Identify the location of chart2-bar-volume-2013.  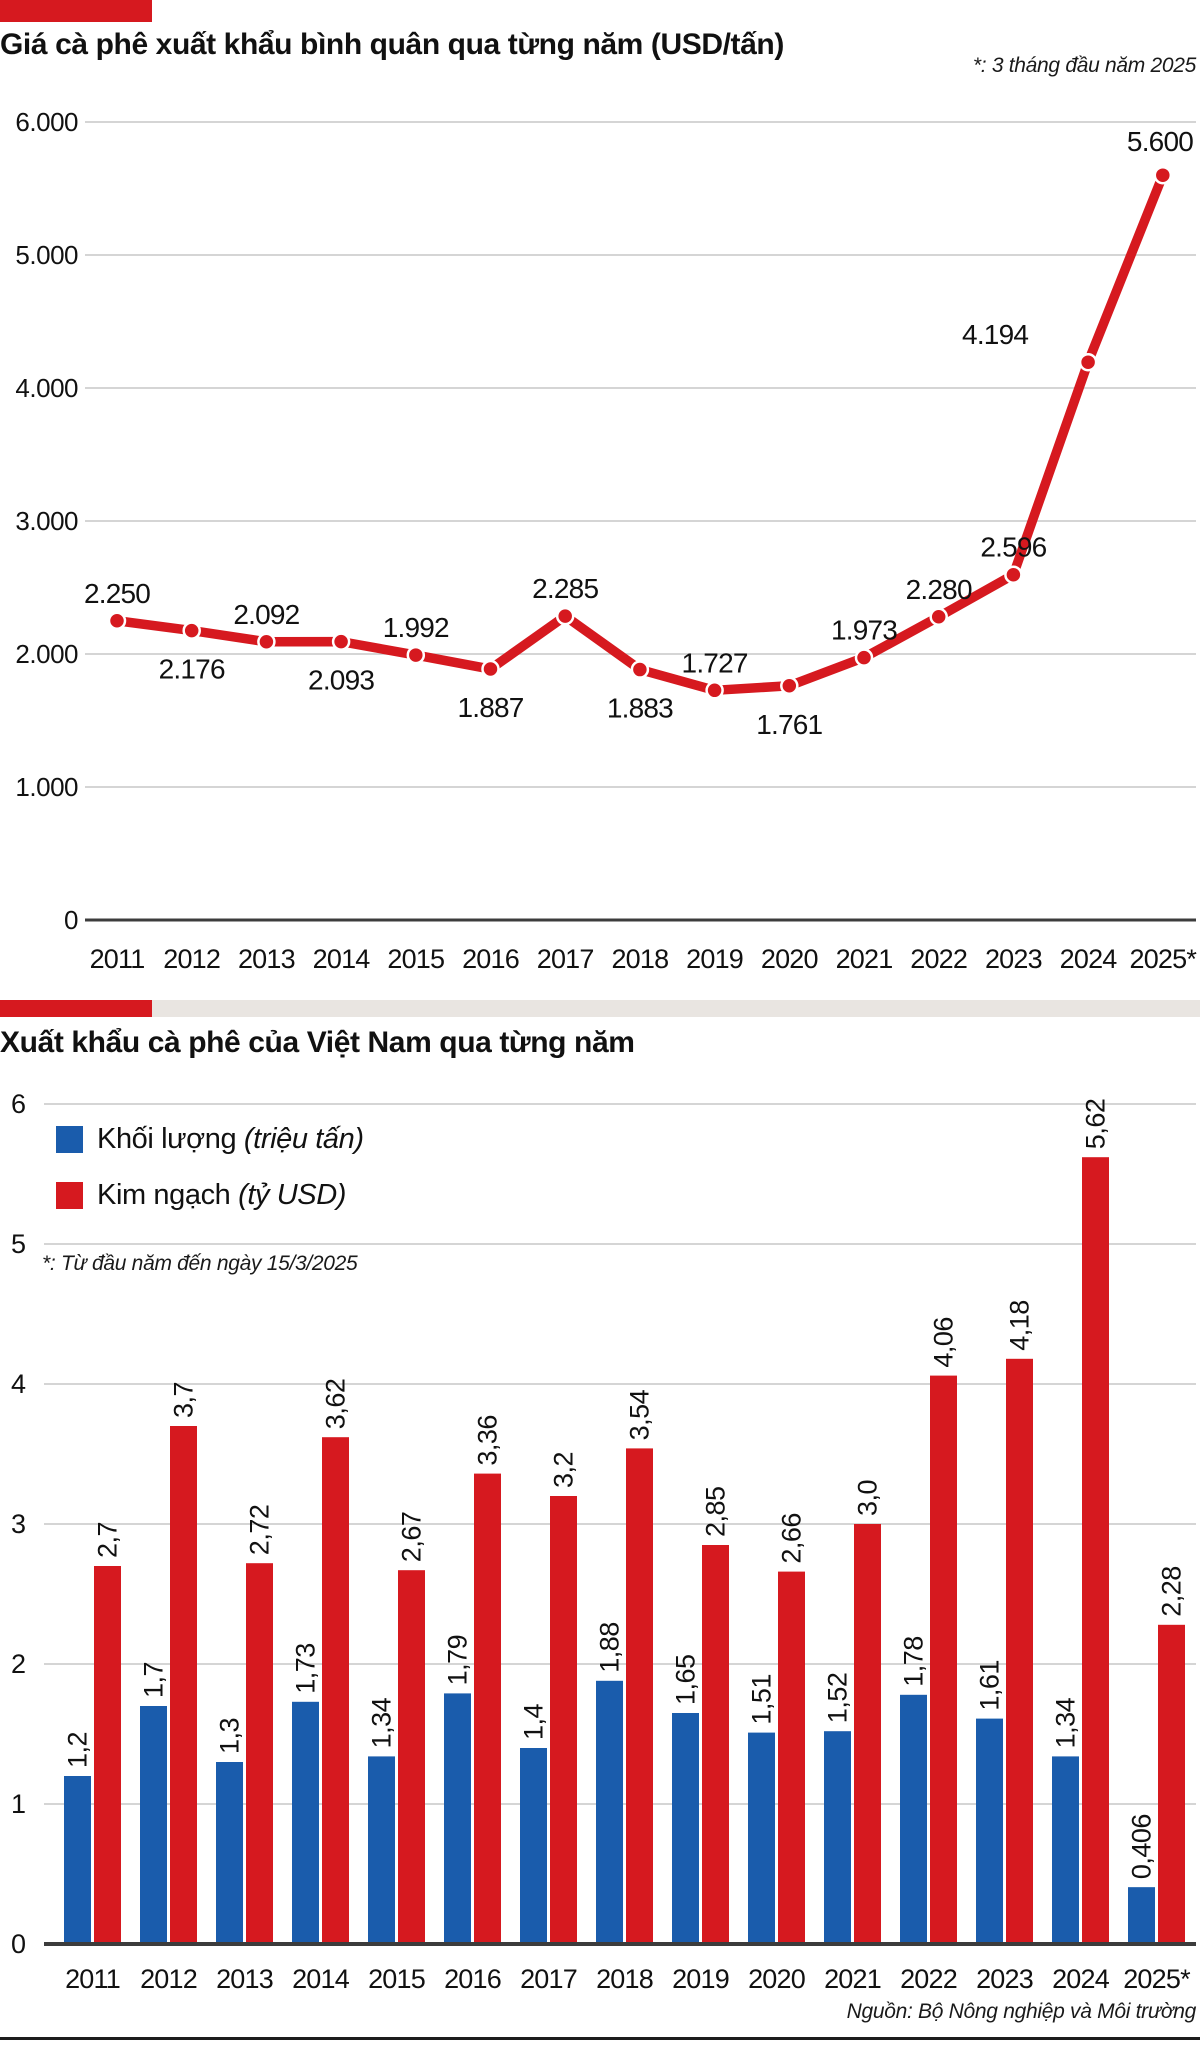
(229, 1853).